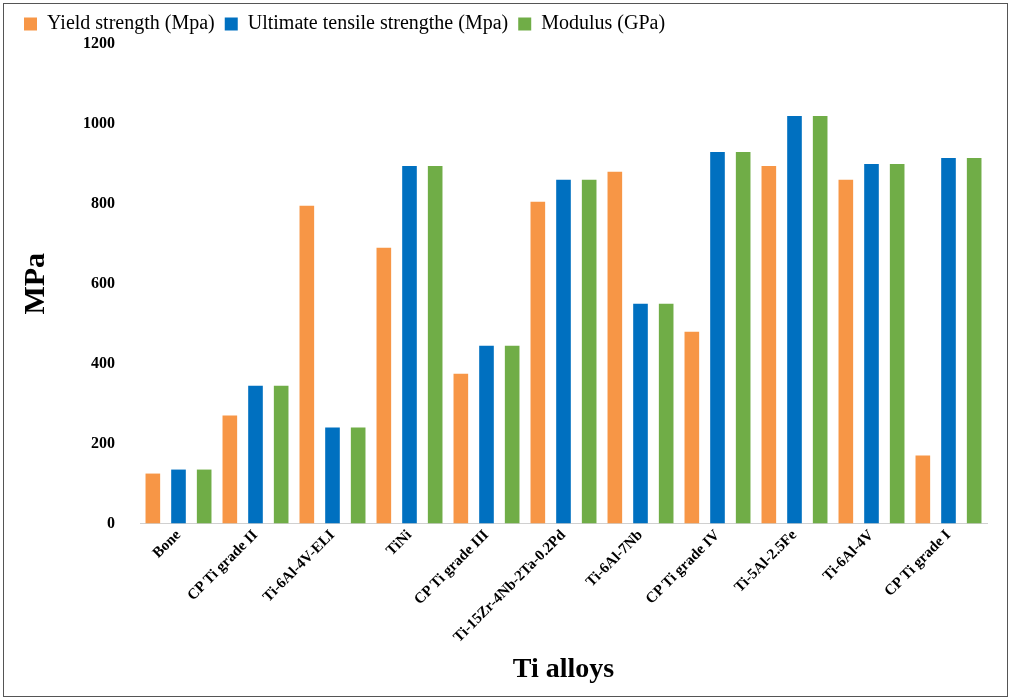  Describe the element at coordinates (378, 23) in the screenshot. I see `legend-label: Ultimate tensile strengthe (Mpa)` at that location.